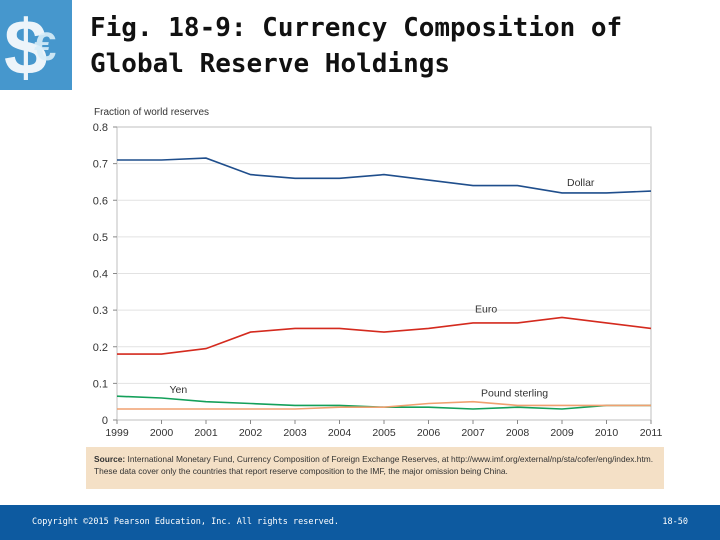 The width and height of the screenshot is (720, 540). I want to click on series-line-dollar, so click(384, 175).